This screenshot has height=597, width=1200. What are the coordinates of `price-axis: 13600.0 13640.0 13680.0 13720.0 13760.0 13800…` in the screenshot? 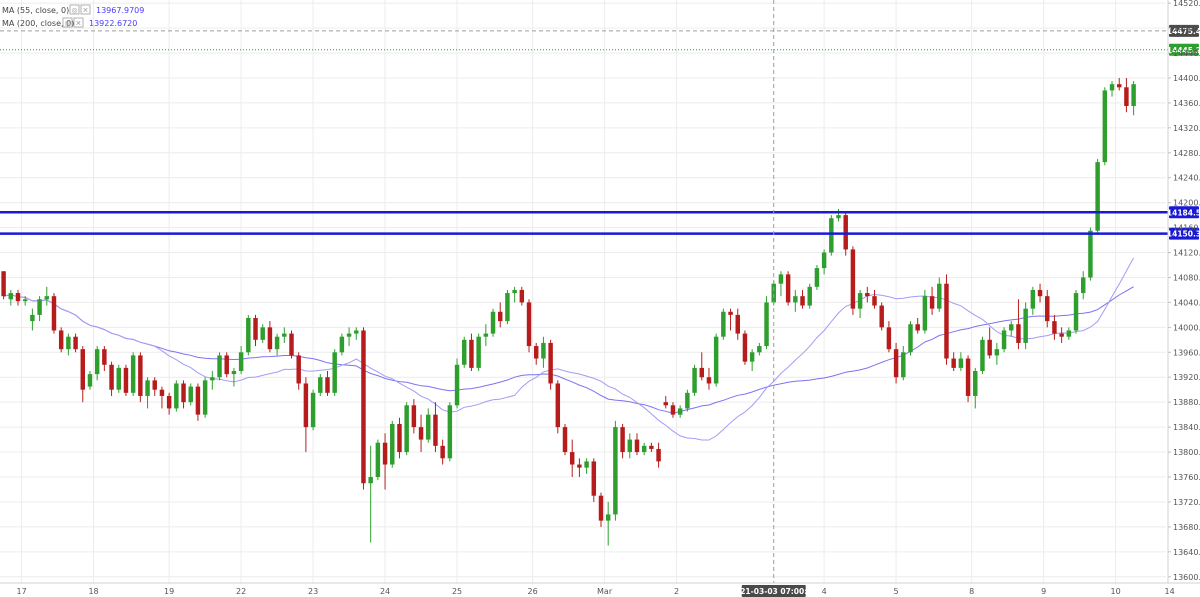 It's located at (1183, 291).